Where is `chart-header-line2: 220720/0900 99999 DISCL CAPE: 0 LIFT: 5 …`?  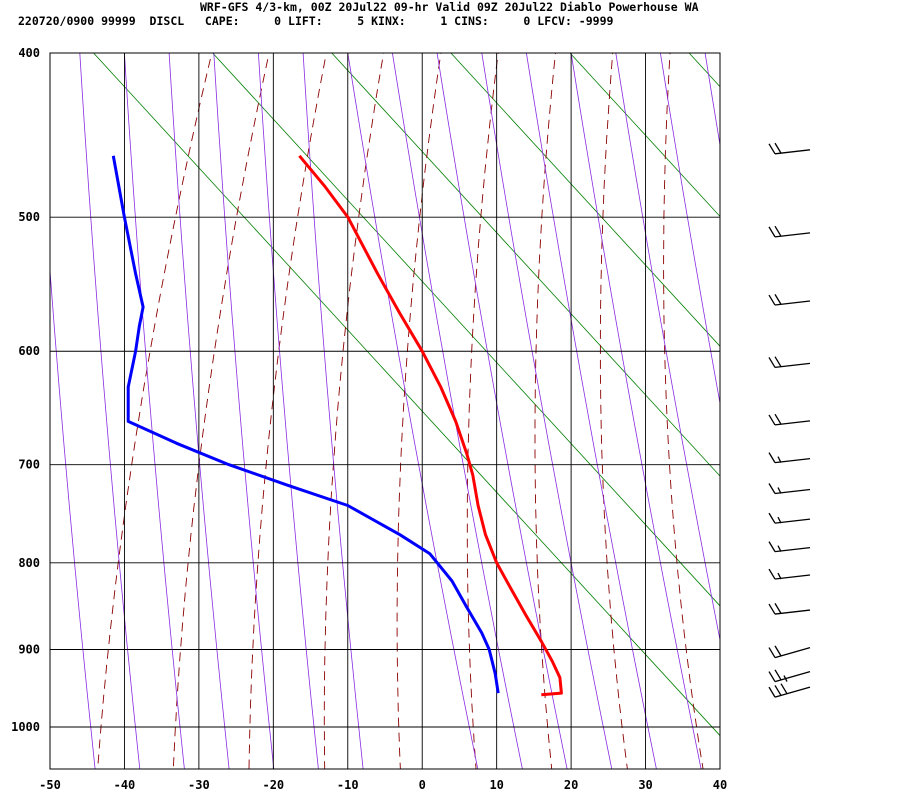 chart-header-line2: 220720/0900 99999 DISCL CAPE: 0 LIFT: 5 … is located at coordinates (316, 21).